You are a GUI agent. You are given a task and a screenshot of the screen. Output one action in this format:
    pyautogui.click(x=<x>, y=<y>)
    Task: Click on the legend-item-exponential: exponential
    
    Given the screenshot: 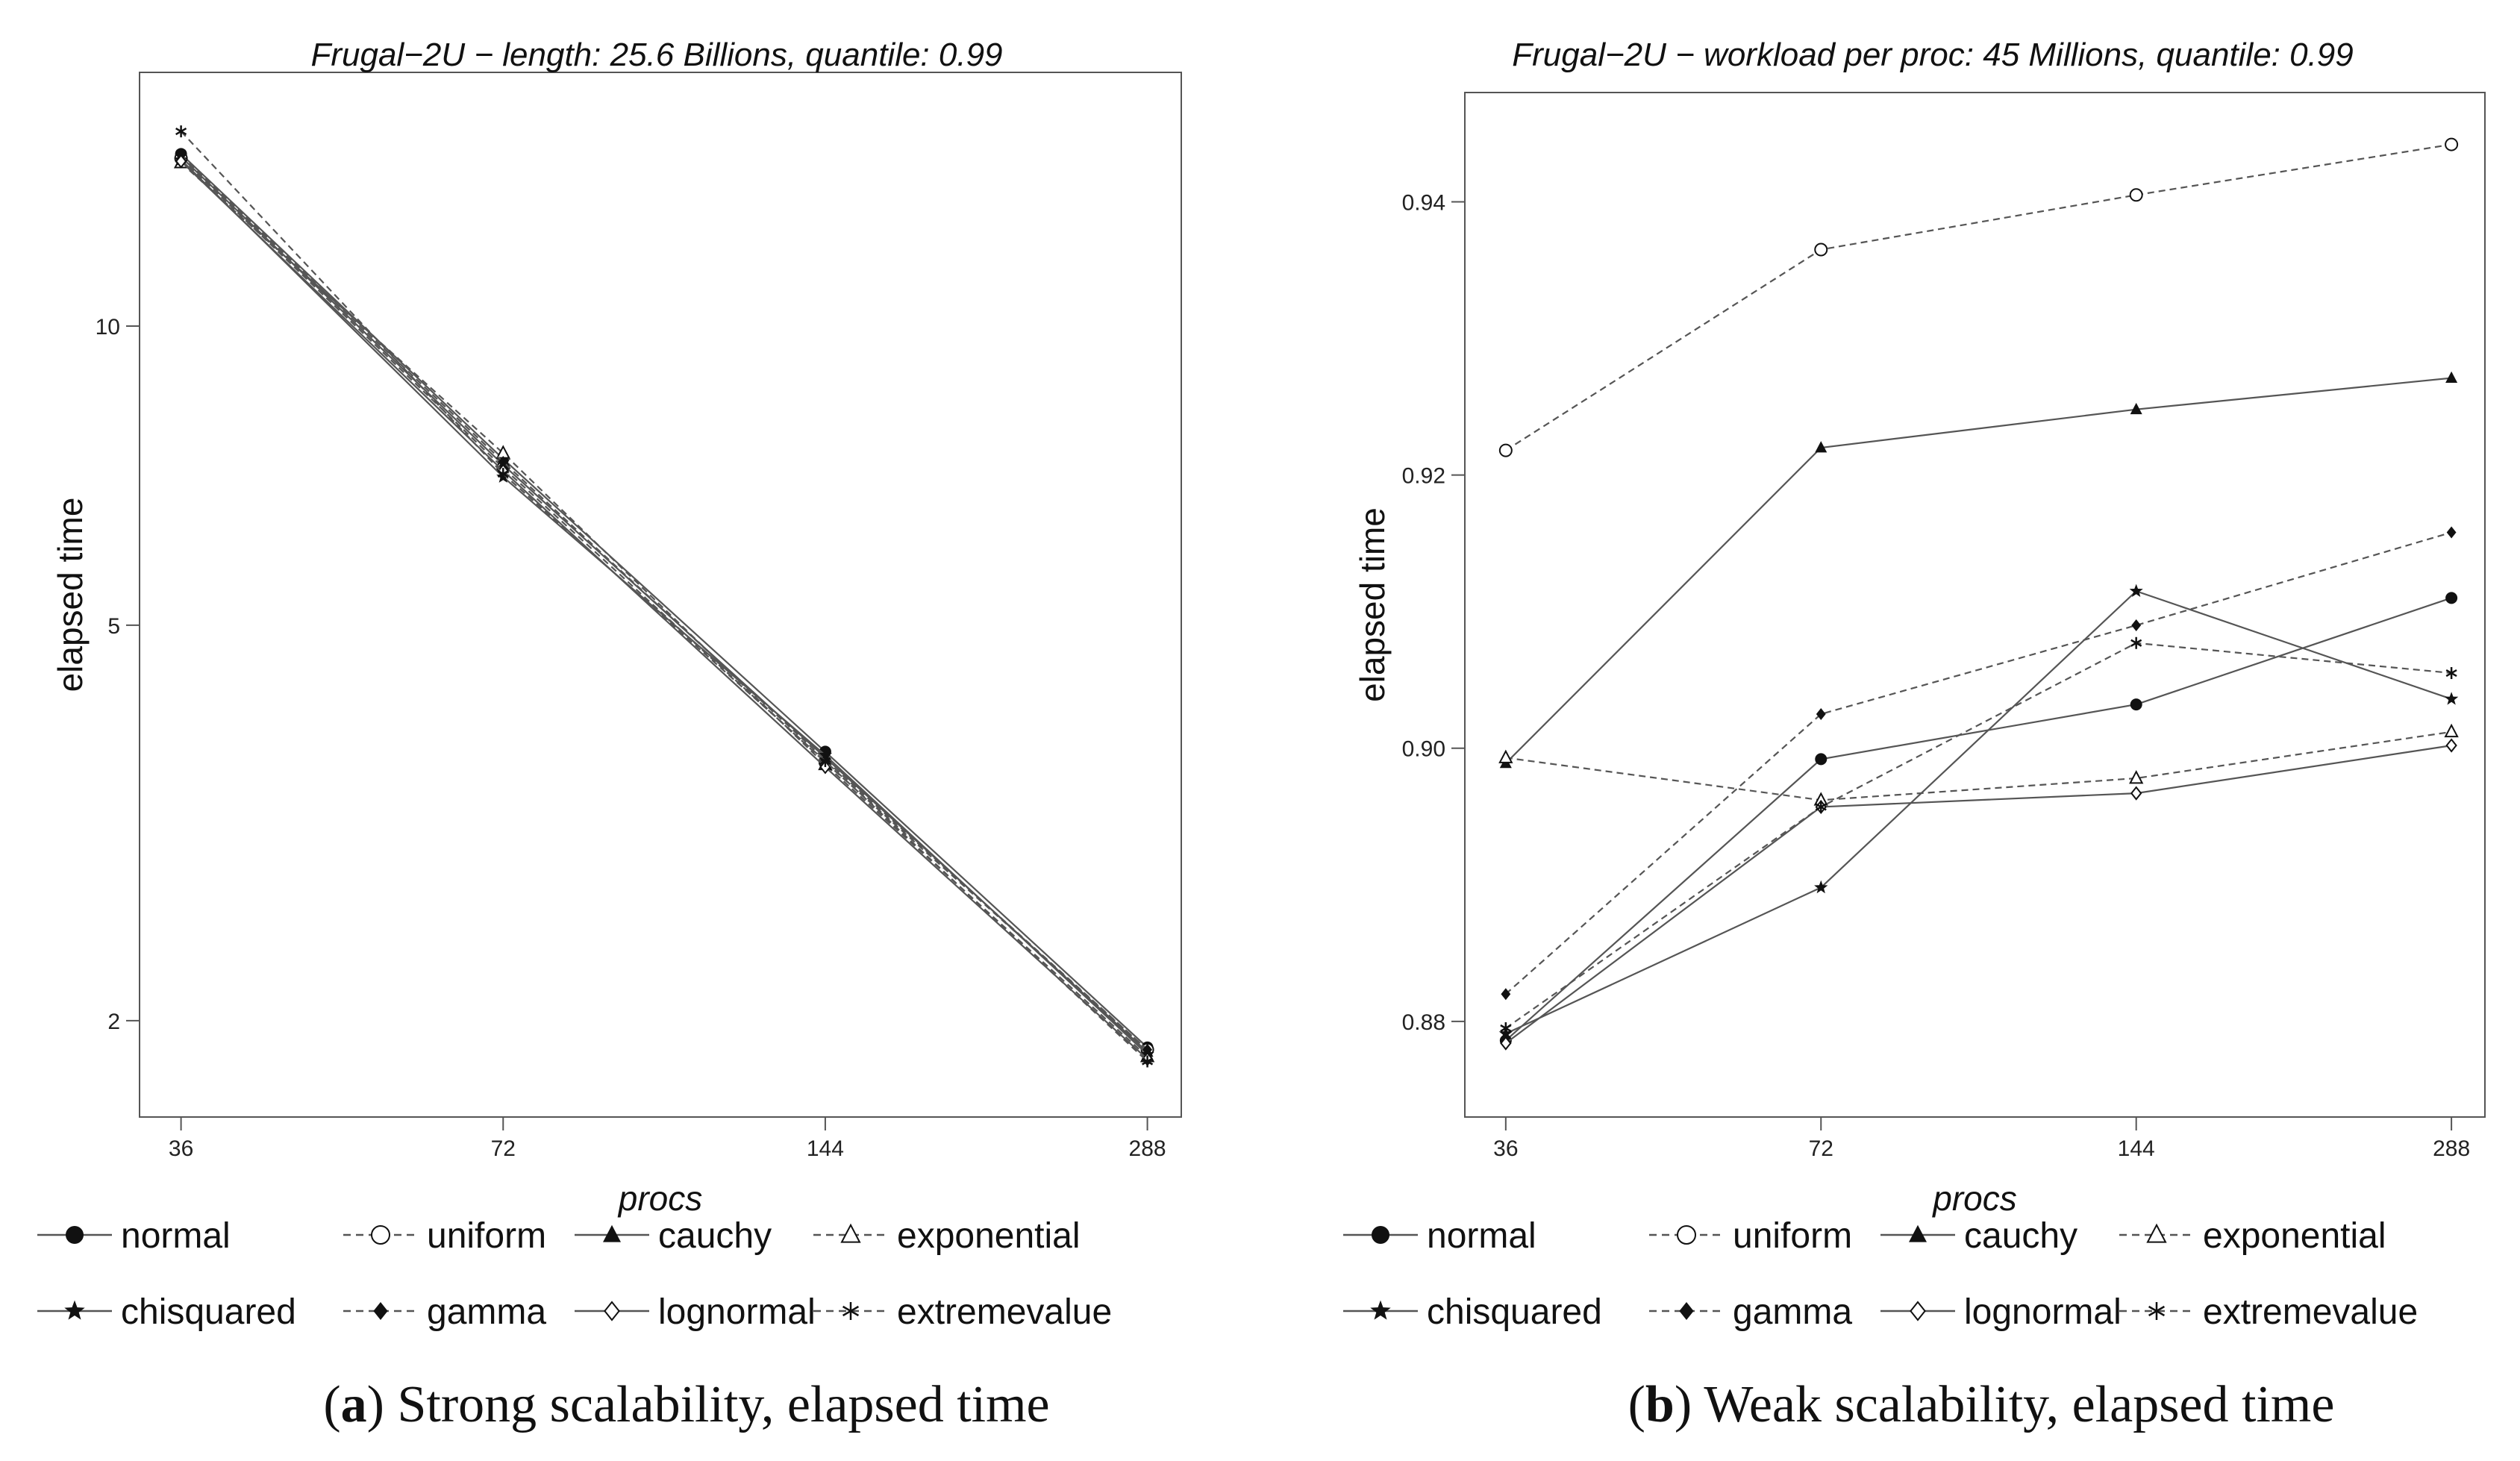 What is the action you would take?
    pyautogui.click(x=2252, y=1236)
    